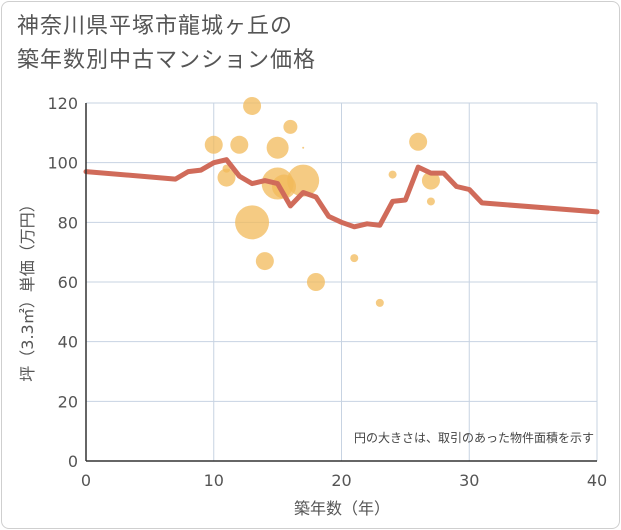  I want to click on average-price-line, so click(341, 193).